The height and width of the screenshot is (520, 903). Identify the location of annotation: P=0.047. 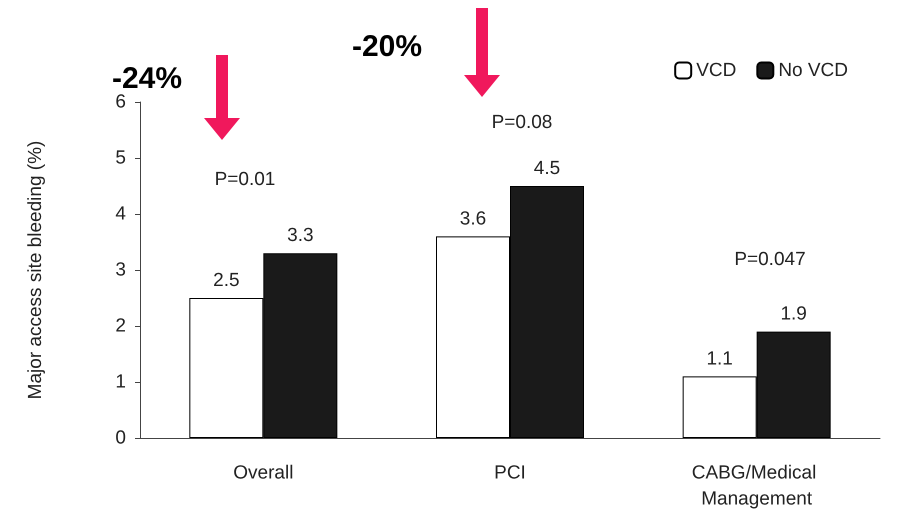
(770, 260).